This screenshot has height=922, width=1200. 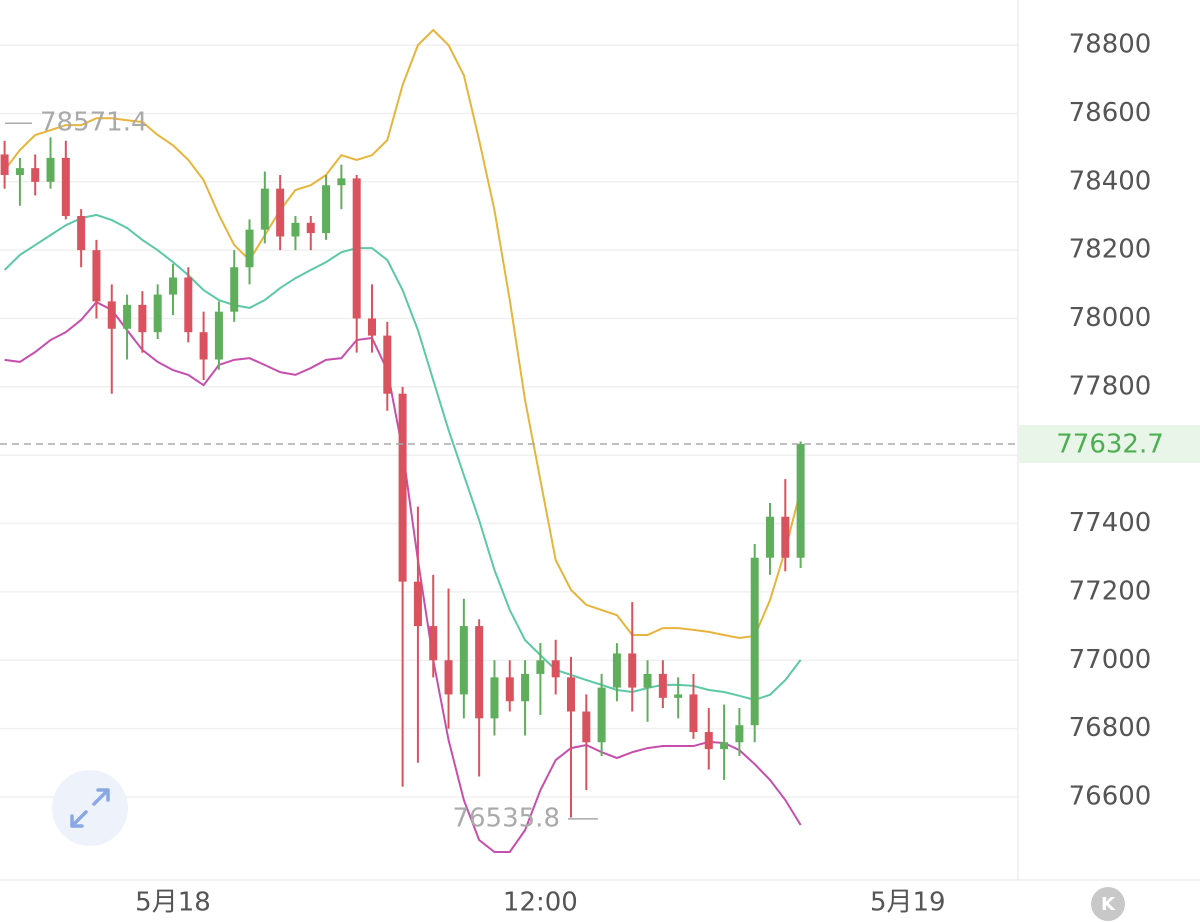 What do you see at coordinates (506, 818) in the screenshot?
I see `min-label: 76535.8` at bounding box center [506, 818].